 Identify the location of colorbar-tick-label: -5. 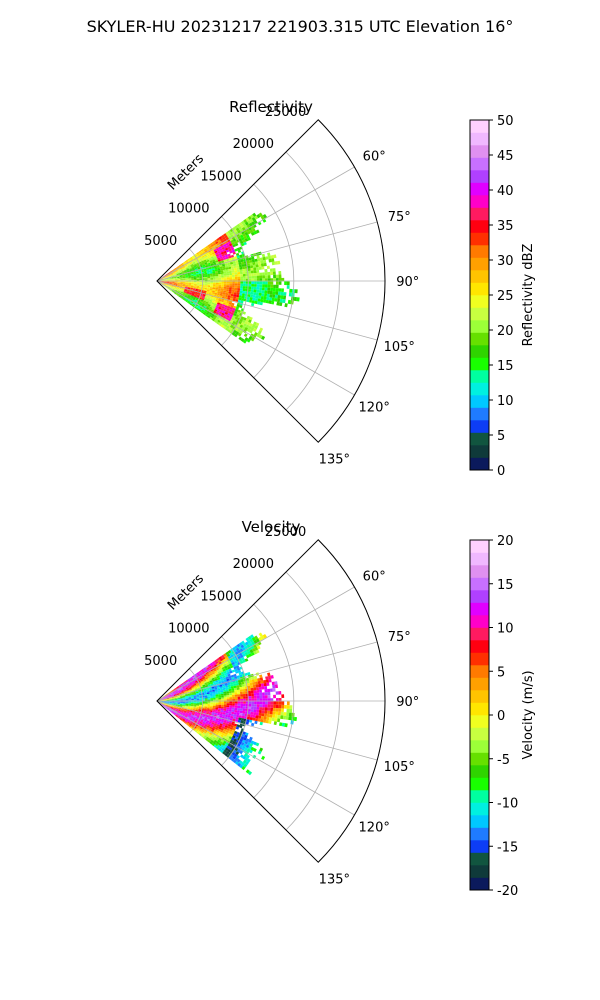
(503, 760).